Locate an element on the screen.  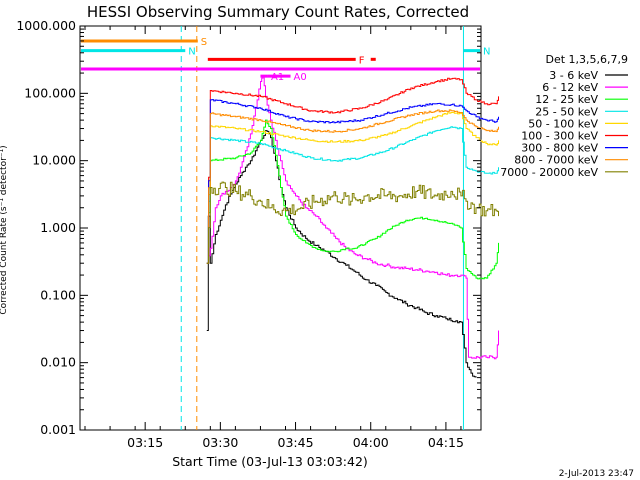
legend-label: 800 - 7000 keV is located at coordinates (556, 160).